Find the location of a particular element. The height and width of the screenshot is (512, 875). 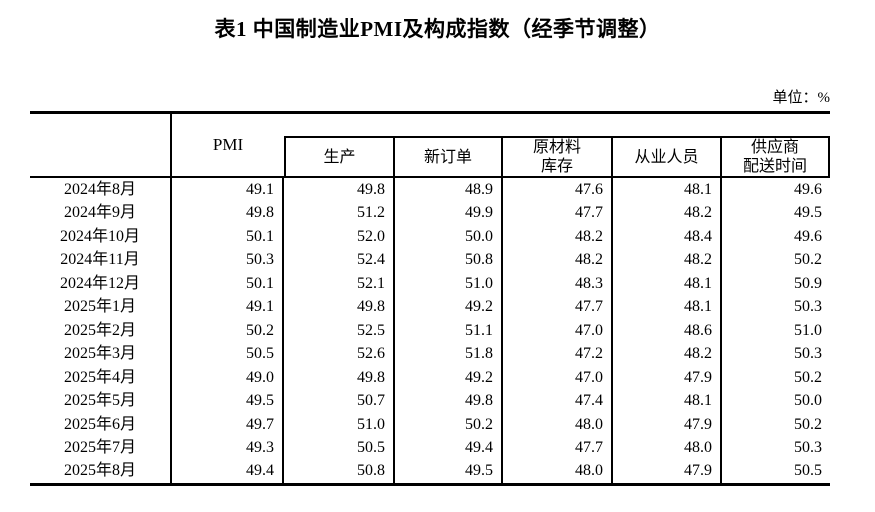

header-subindex-group: 生产 新订单 原材料 库存 从业人员 供应商 配送时间 is located at coordinates (557, 156).